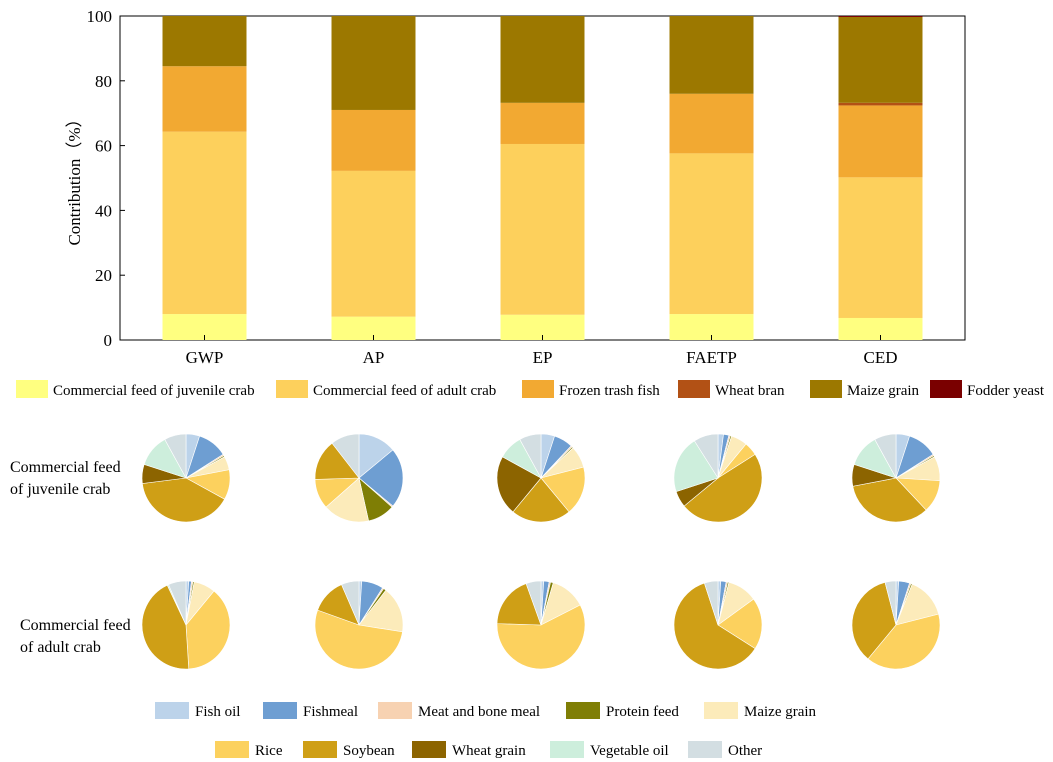 The height and width of the screenshot is (762, 1053). I want to click on bar-segment-ced-fodder-yeast, so click(880, 16).